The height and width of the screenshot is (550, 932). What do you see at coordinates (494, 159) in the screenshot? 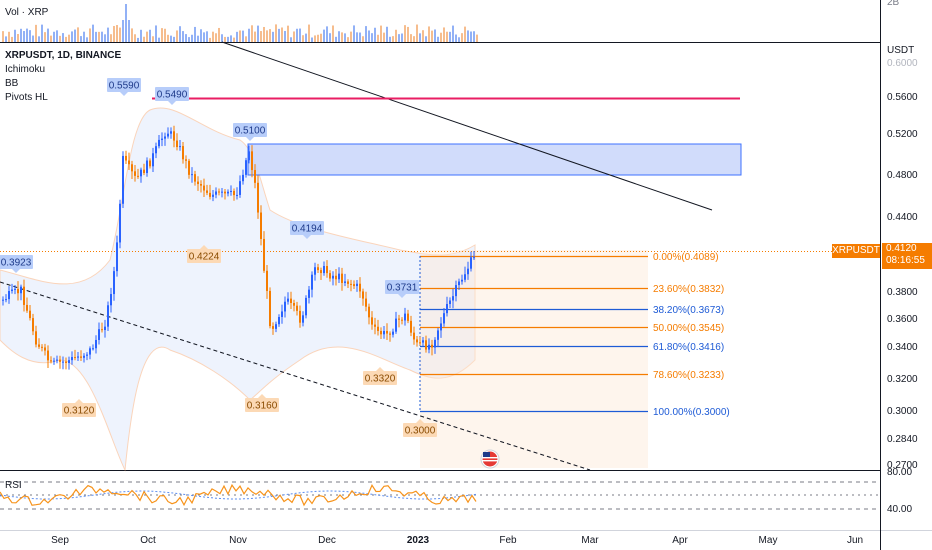
I see `resistance-zone-rect` at bounding box center [494, 159].